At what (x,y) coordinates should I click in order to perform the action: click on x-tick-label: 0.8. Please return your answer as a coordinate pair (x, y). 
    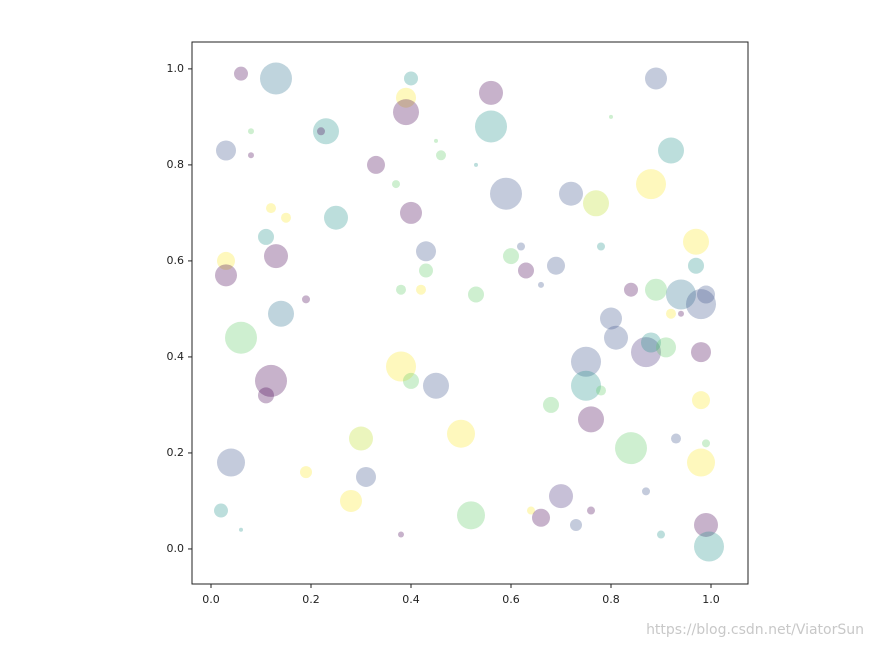
    Looking at the image, I should click on (611, 599).